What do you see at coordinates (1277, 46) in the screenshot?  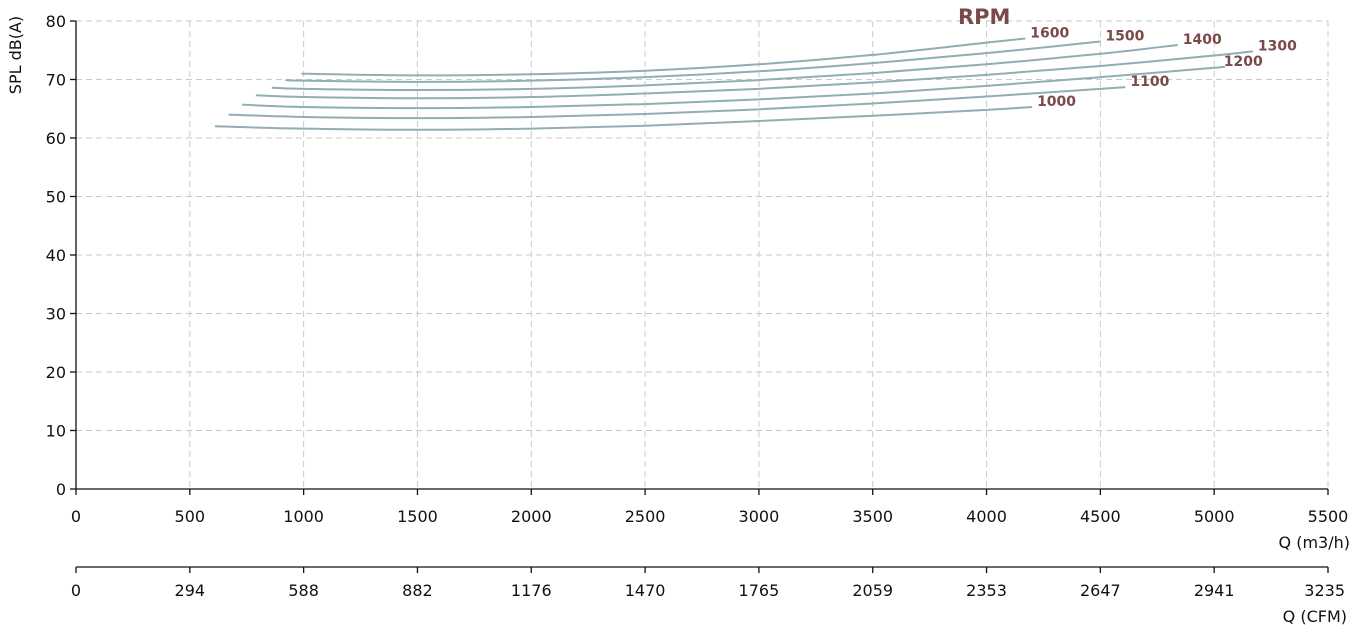 I see `rpm-label-1300: 1300` at bounding box center [1277, 46].